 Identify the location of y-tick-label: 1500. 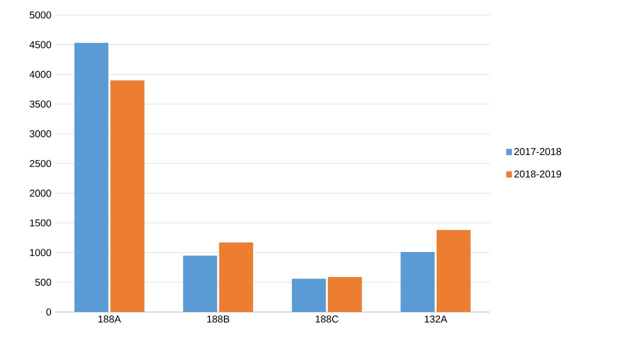
(41, 222).